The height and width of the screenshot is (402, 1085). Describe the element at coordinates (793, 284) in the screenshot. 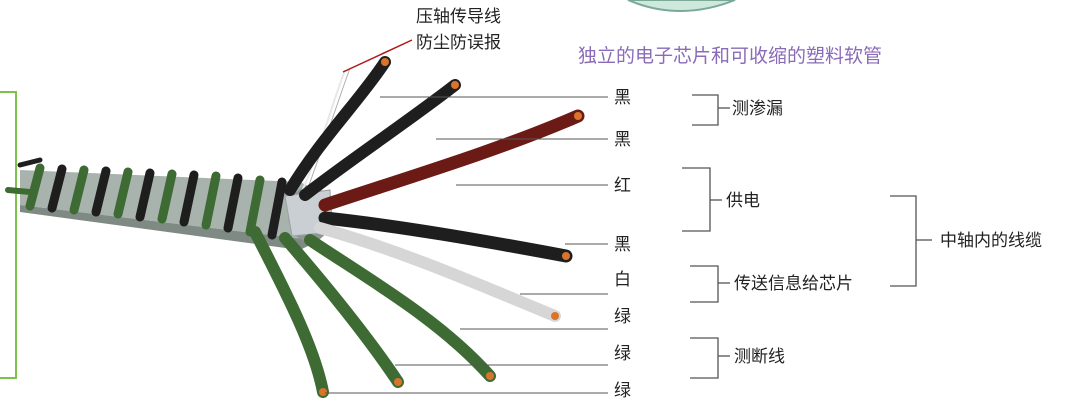

I see `group-label-chip: 传送信息给芯片` at that location.